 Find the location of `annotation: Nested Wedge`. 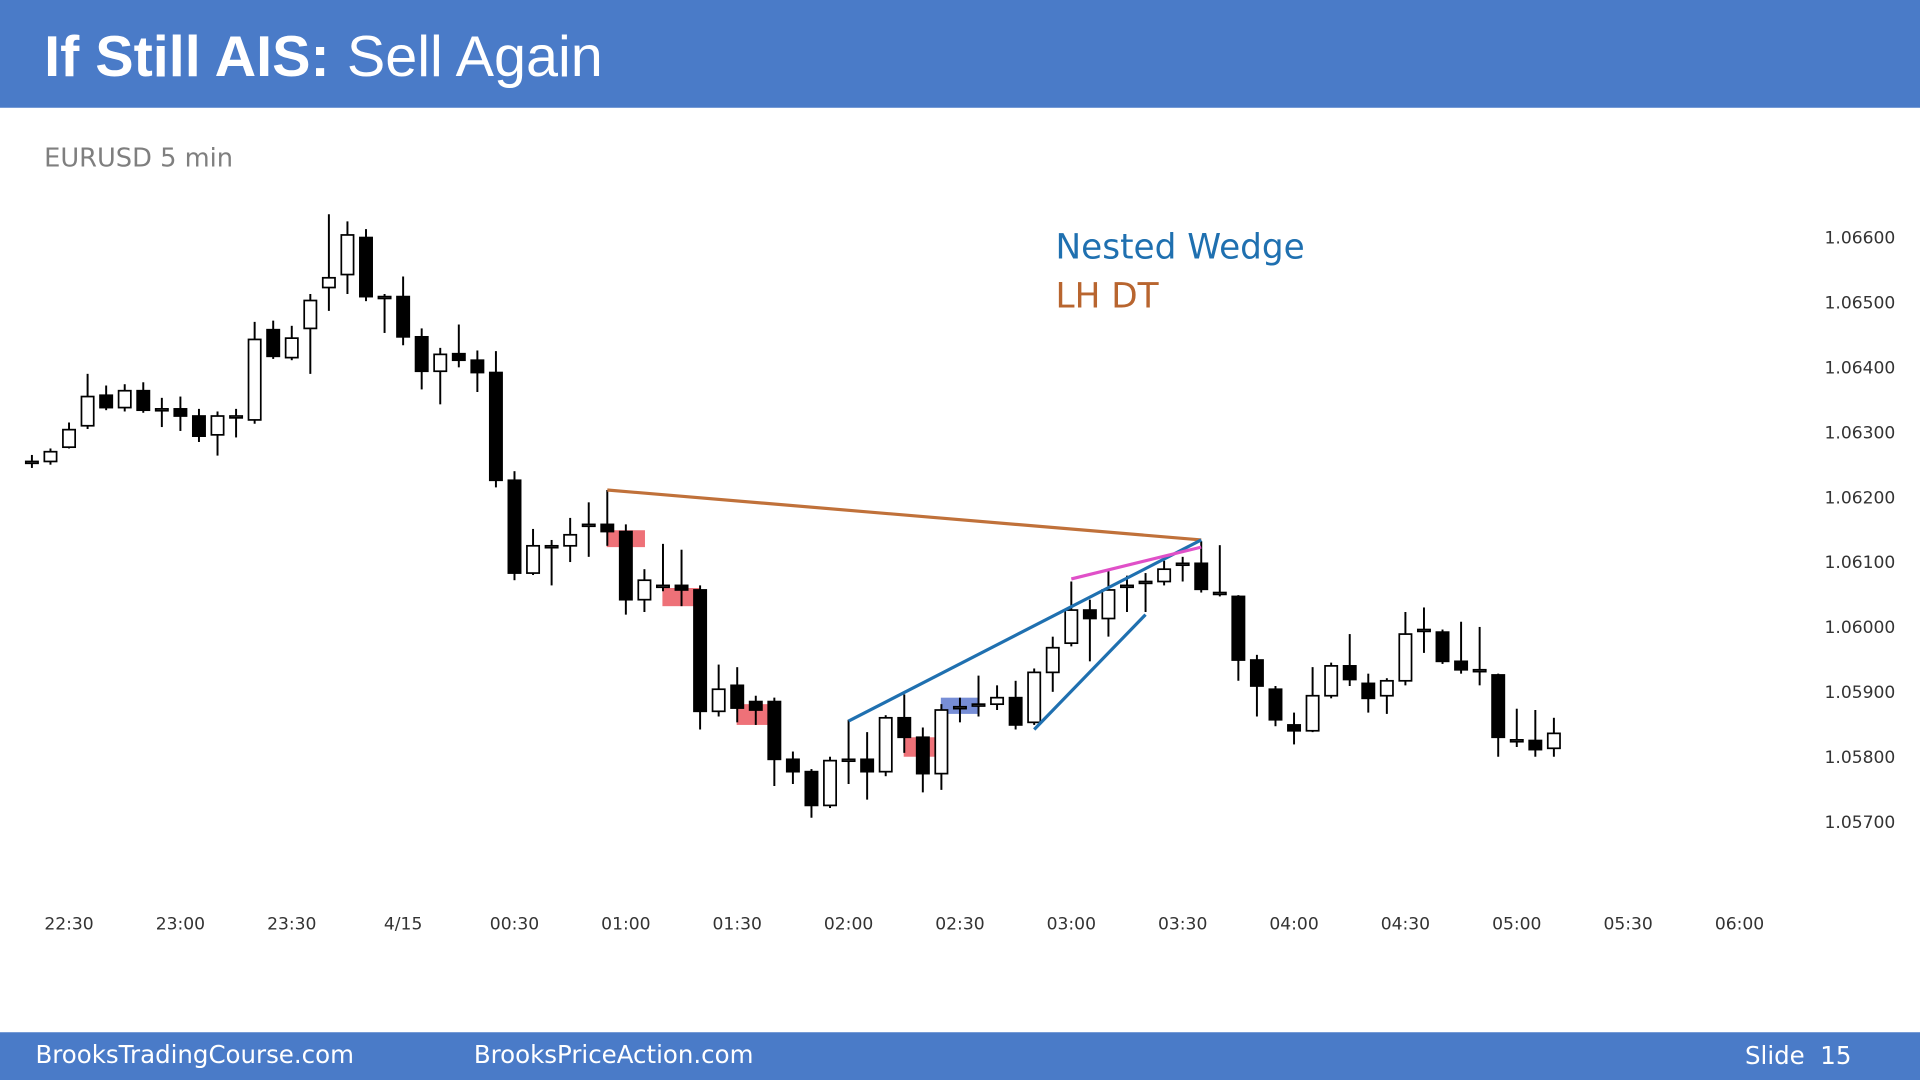

annotation: Nested Wedge is located at coordinates (1180, 247).